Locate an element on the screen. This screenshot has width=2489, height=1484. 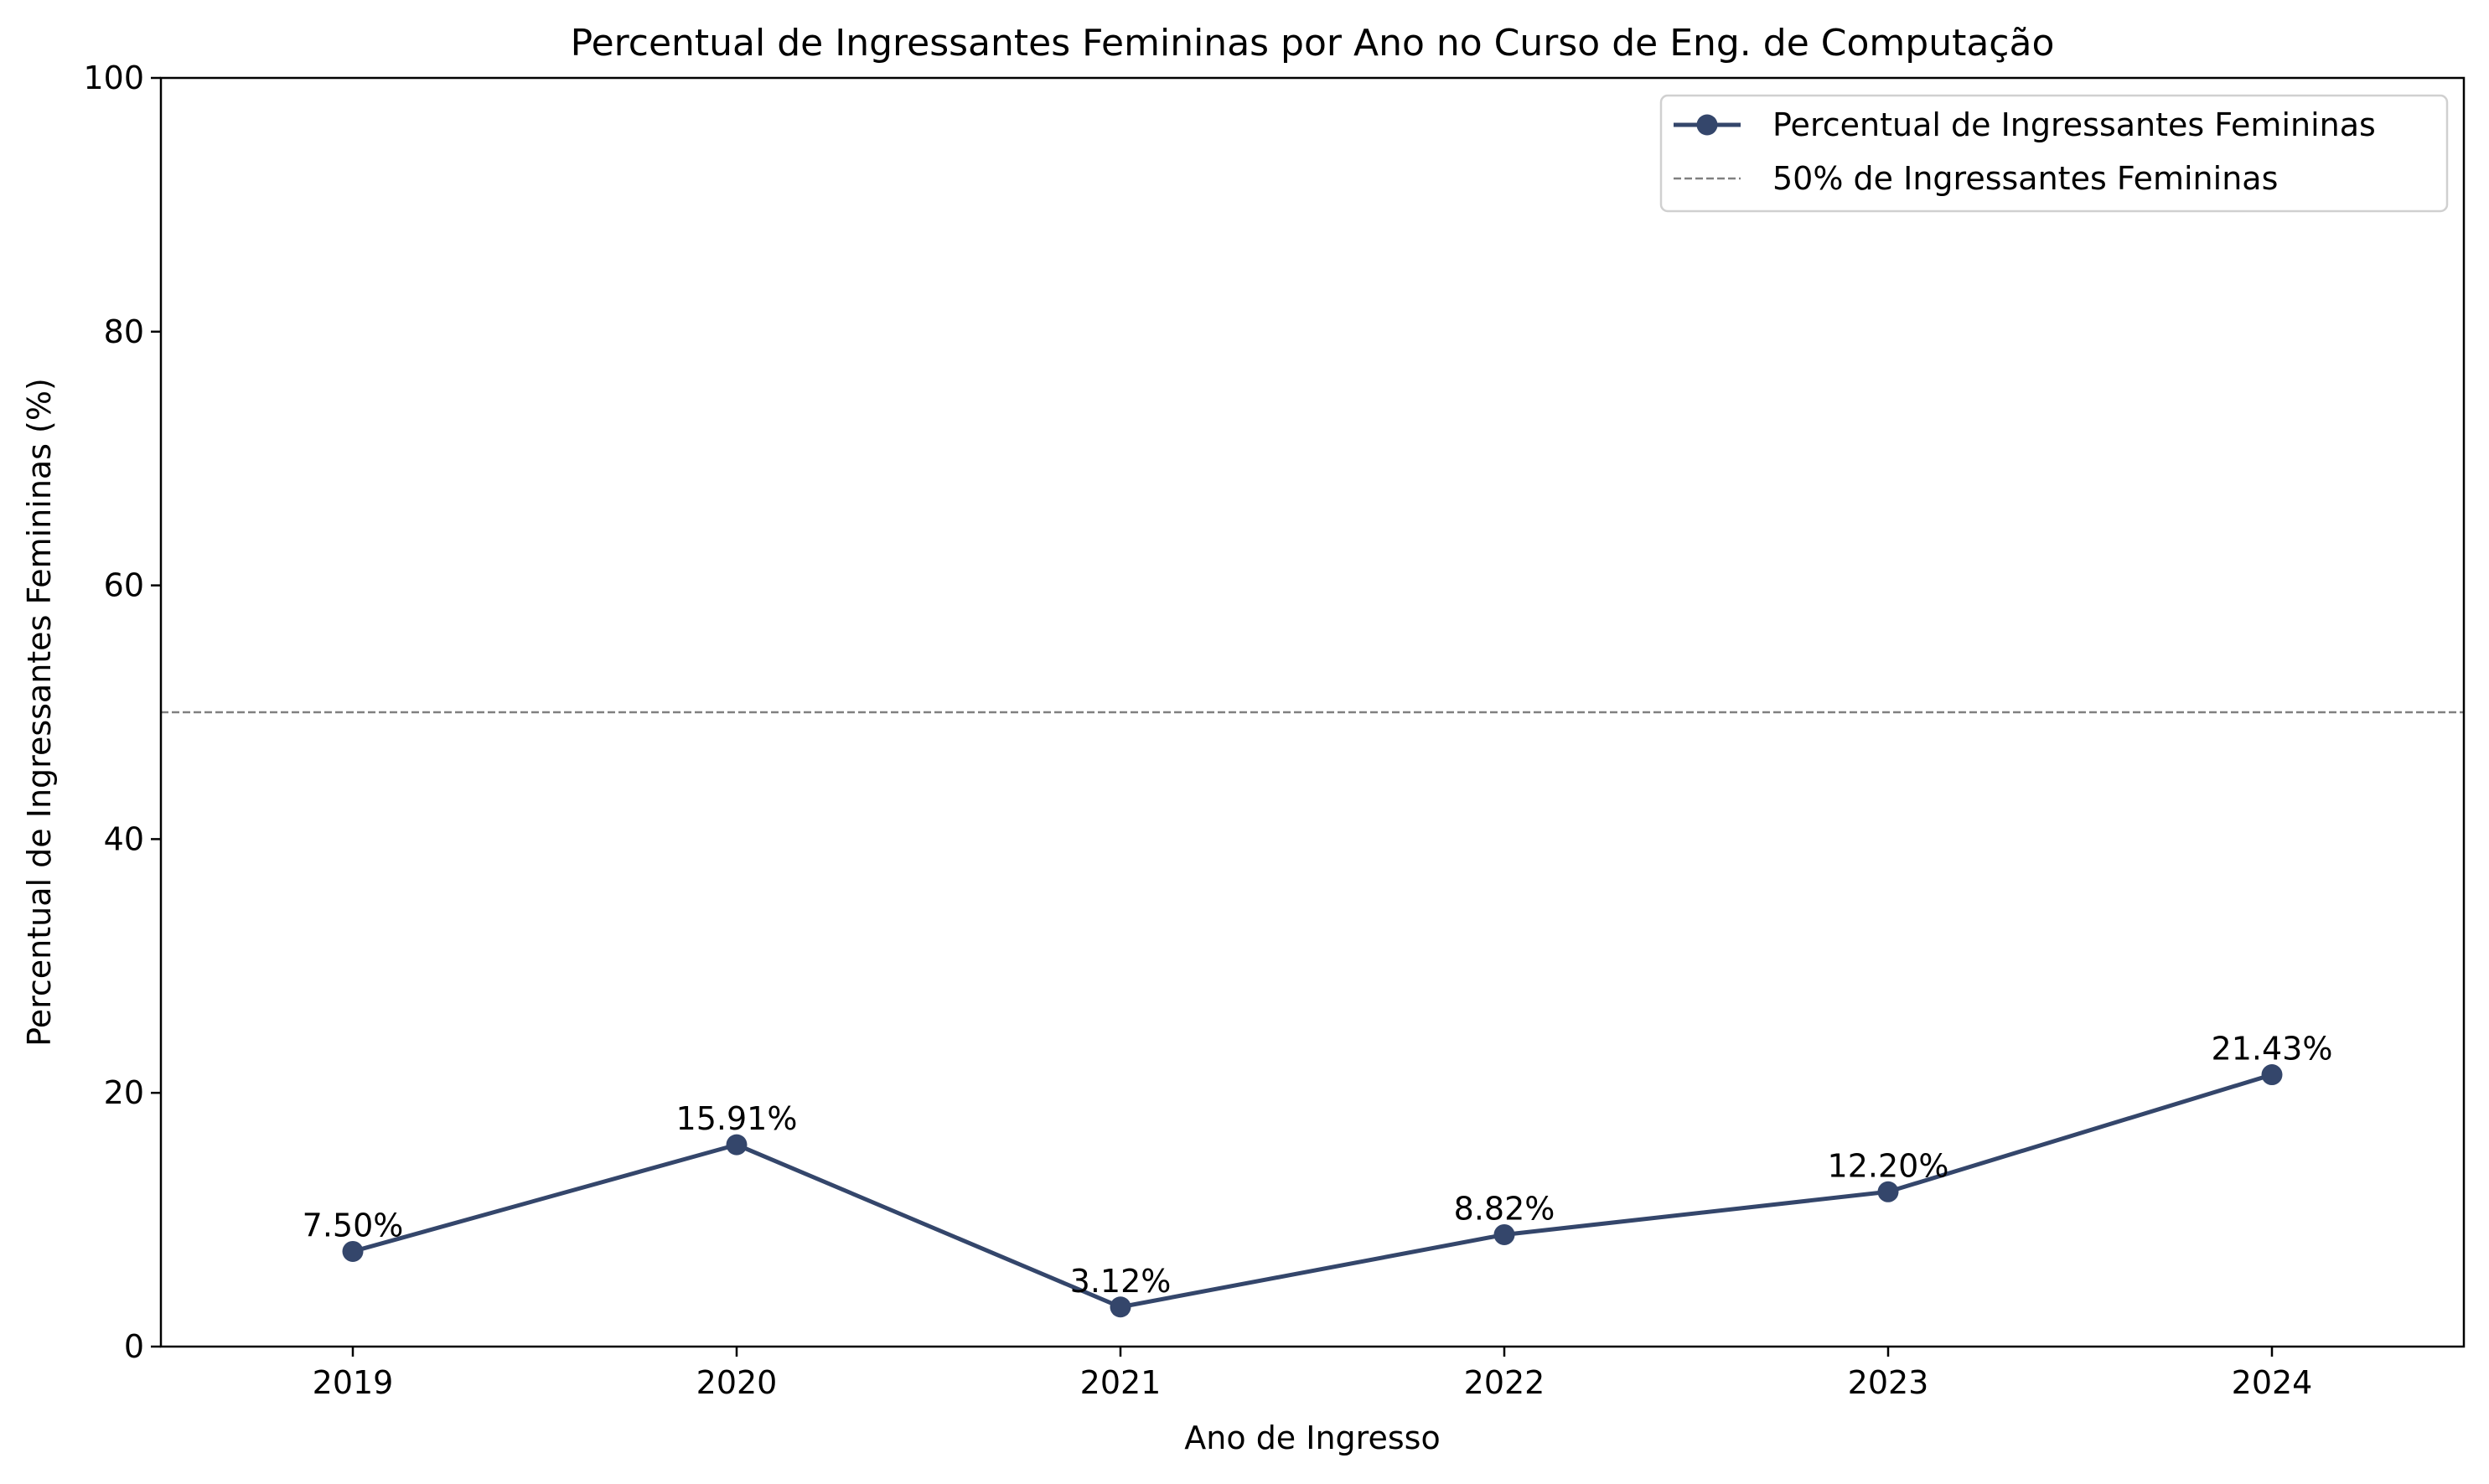
y-tick-label: 40 is located at coordinates (124, 839).